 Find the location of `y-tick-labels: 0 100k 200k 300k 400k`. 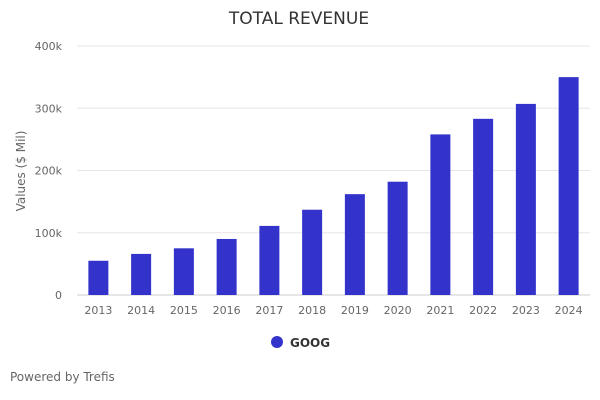

y-tick-labels: 0 100k 200k 300k 400k is located at coordinates (49, 171).